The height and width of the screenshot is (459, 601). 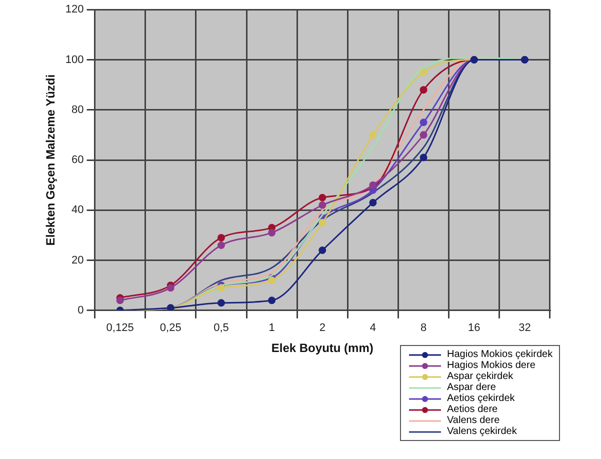 What do you see at coordinates (322, 328) in the screenshot?
I see `x-tick-label: 2` at bounding box center [322, 328].